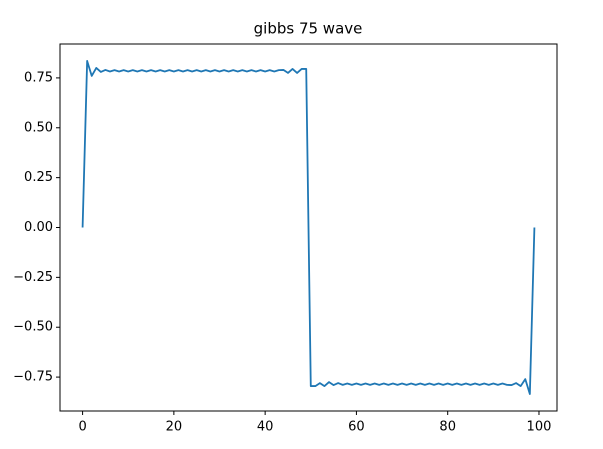 Image resolution: width=603 pixels, height=449 pixels. Describe the element at coordinates (447, 427) in the screenshot. I see `x-tick-label: 80` at that location.